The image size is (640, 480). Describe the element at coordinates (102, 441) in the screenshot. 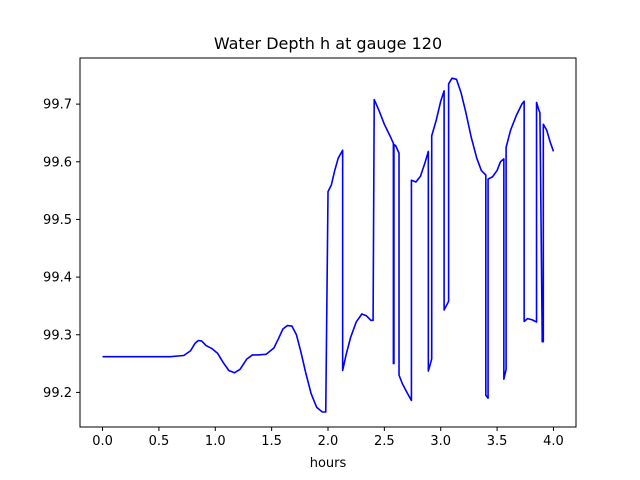

I see `x-tick-label: 0.0` at that location.